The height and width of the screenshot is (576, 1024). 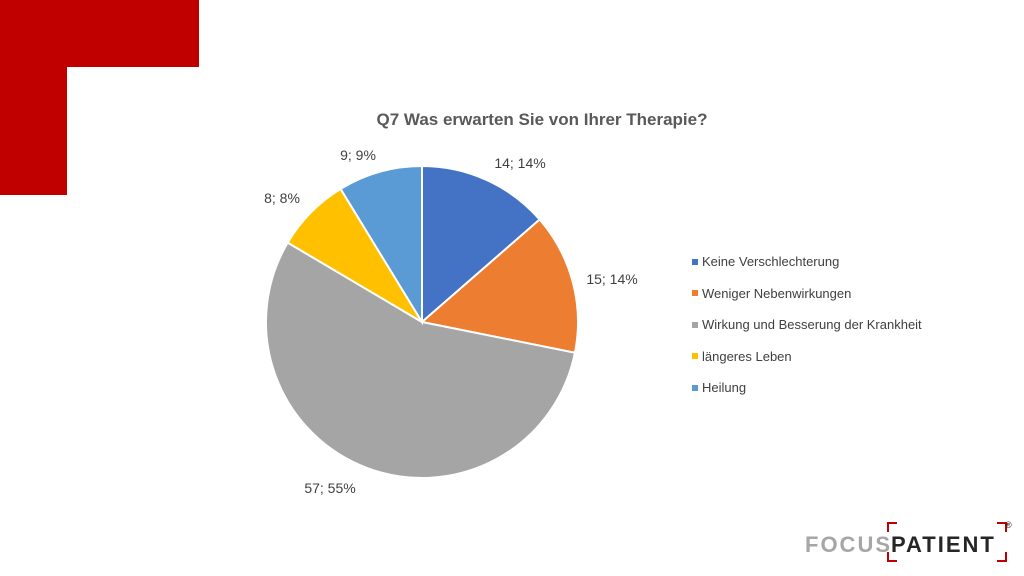 I want to click on legend-item-5: Heilung, so click(x=807, y=388).